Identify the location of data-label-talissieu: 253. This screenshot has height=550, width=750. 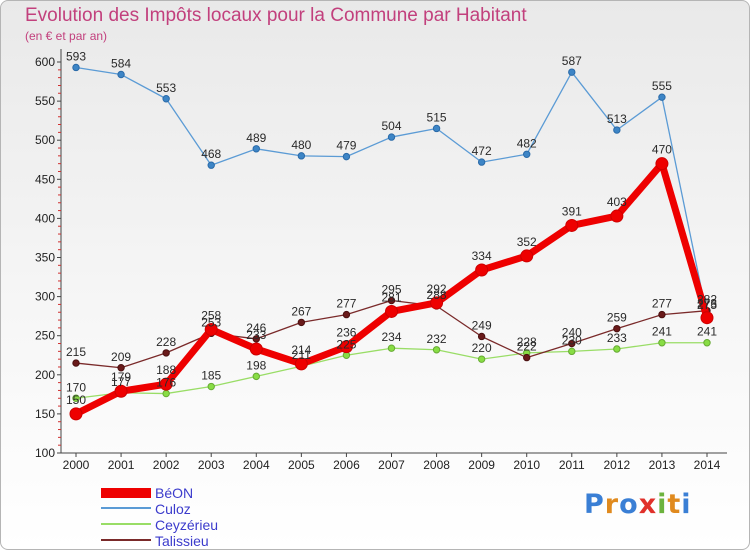
(211, 322).